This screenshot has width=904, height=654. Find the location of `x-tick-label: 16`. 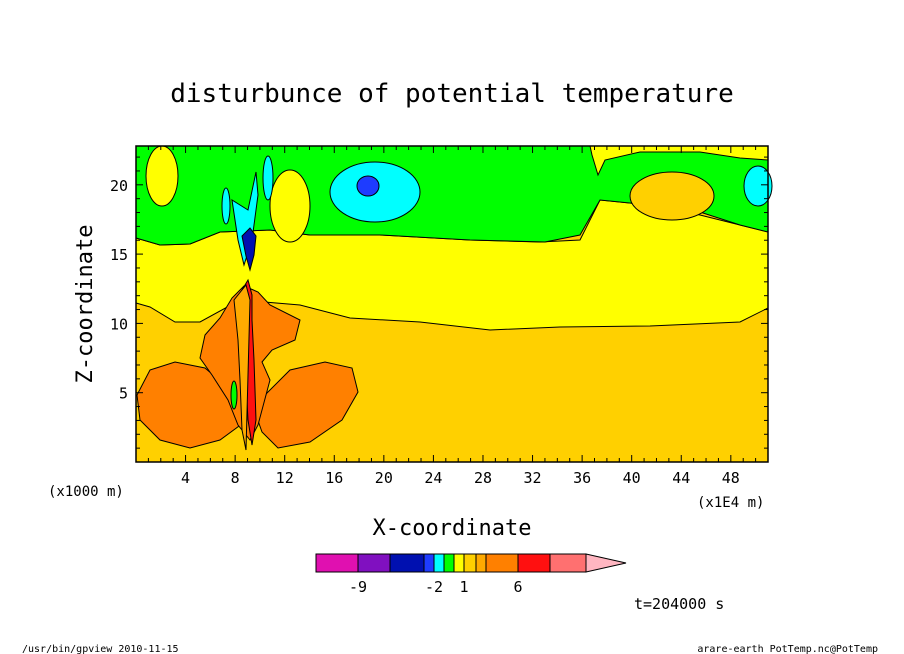

x-tick-label: 16 is located at coordinates (334, 478).